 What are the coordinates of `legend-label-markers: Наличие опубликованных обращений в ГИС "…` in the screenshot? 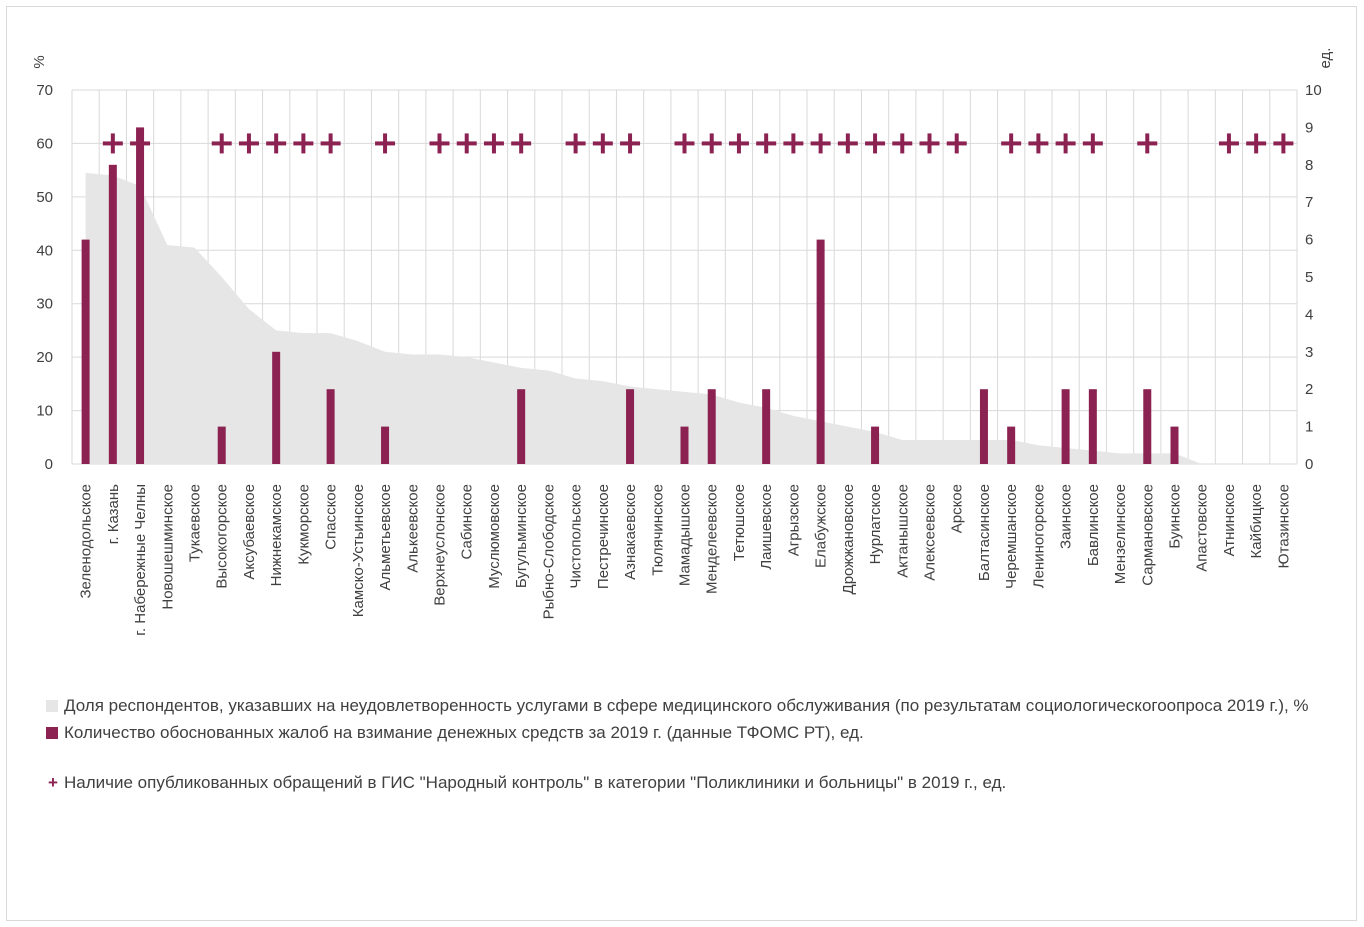 It's located at (535, 782).